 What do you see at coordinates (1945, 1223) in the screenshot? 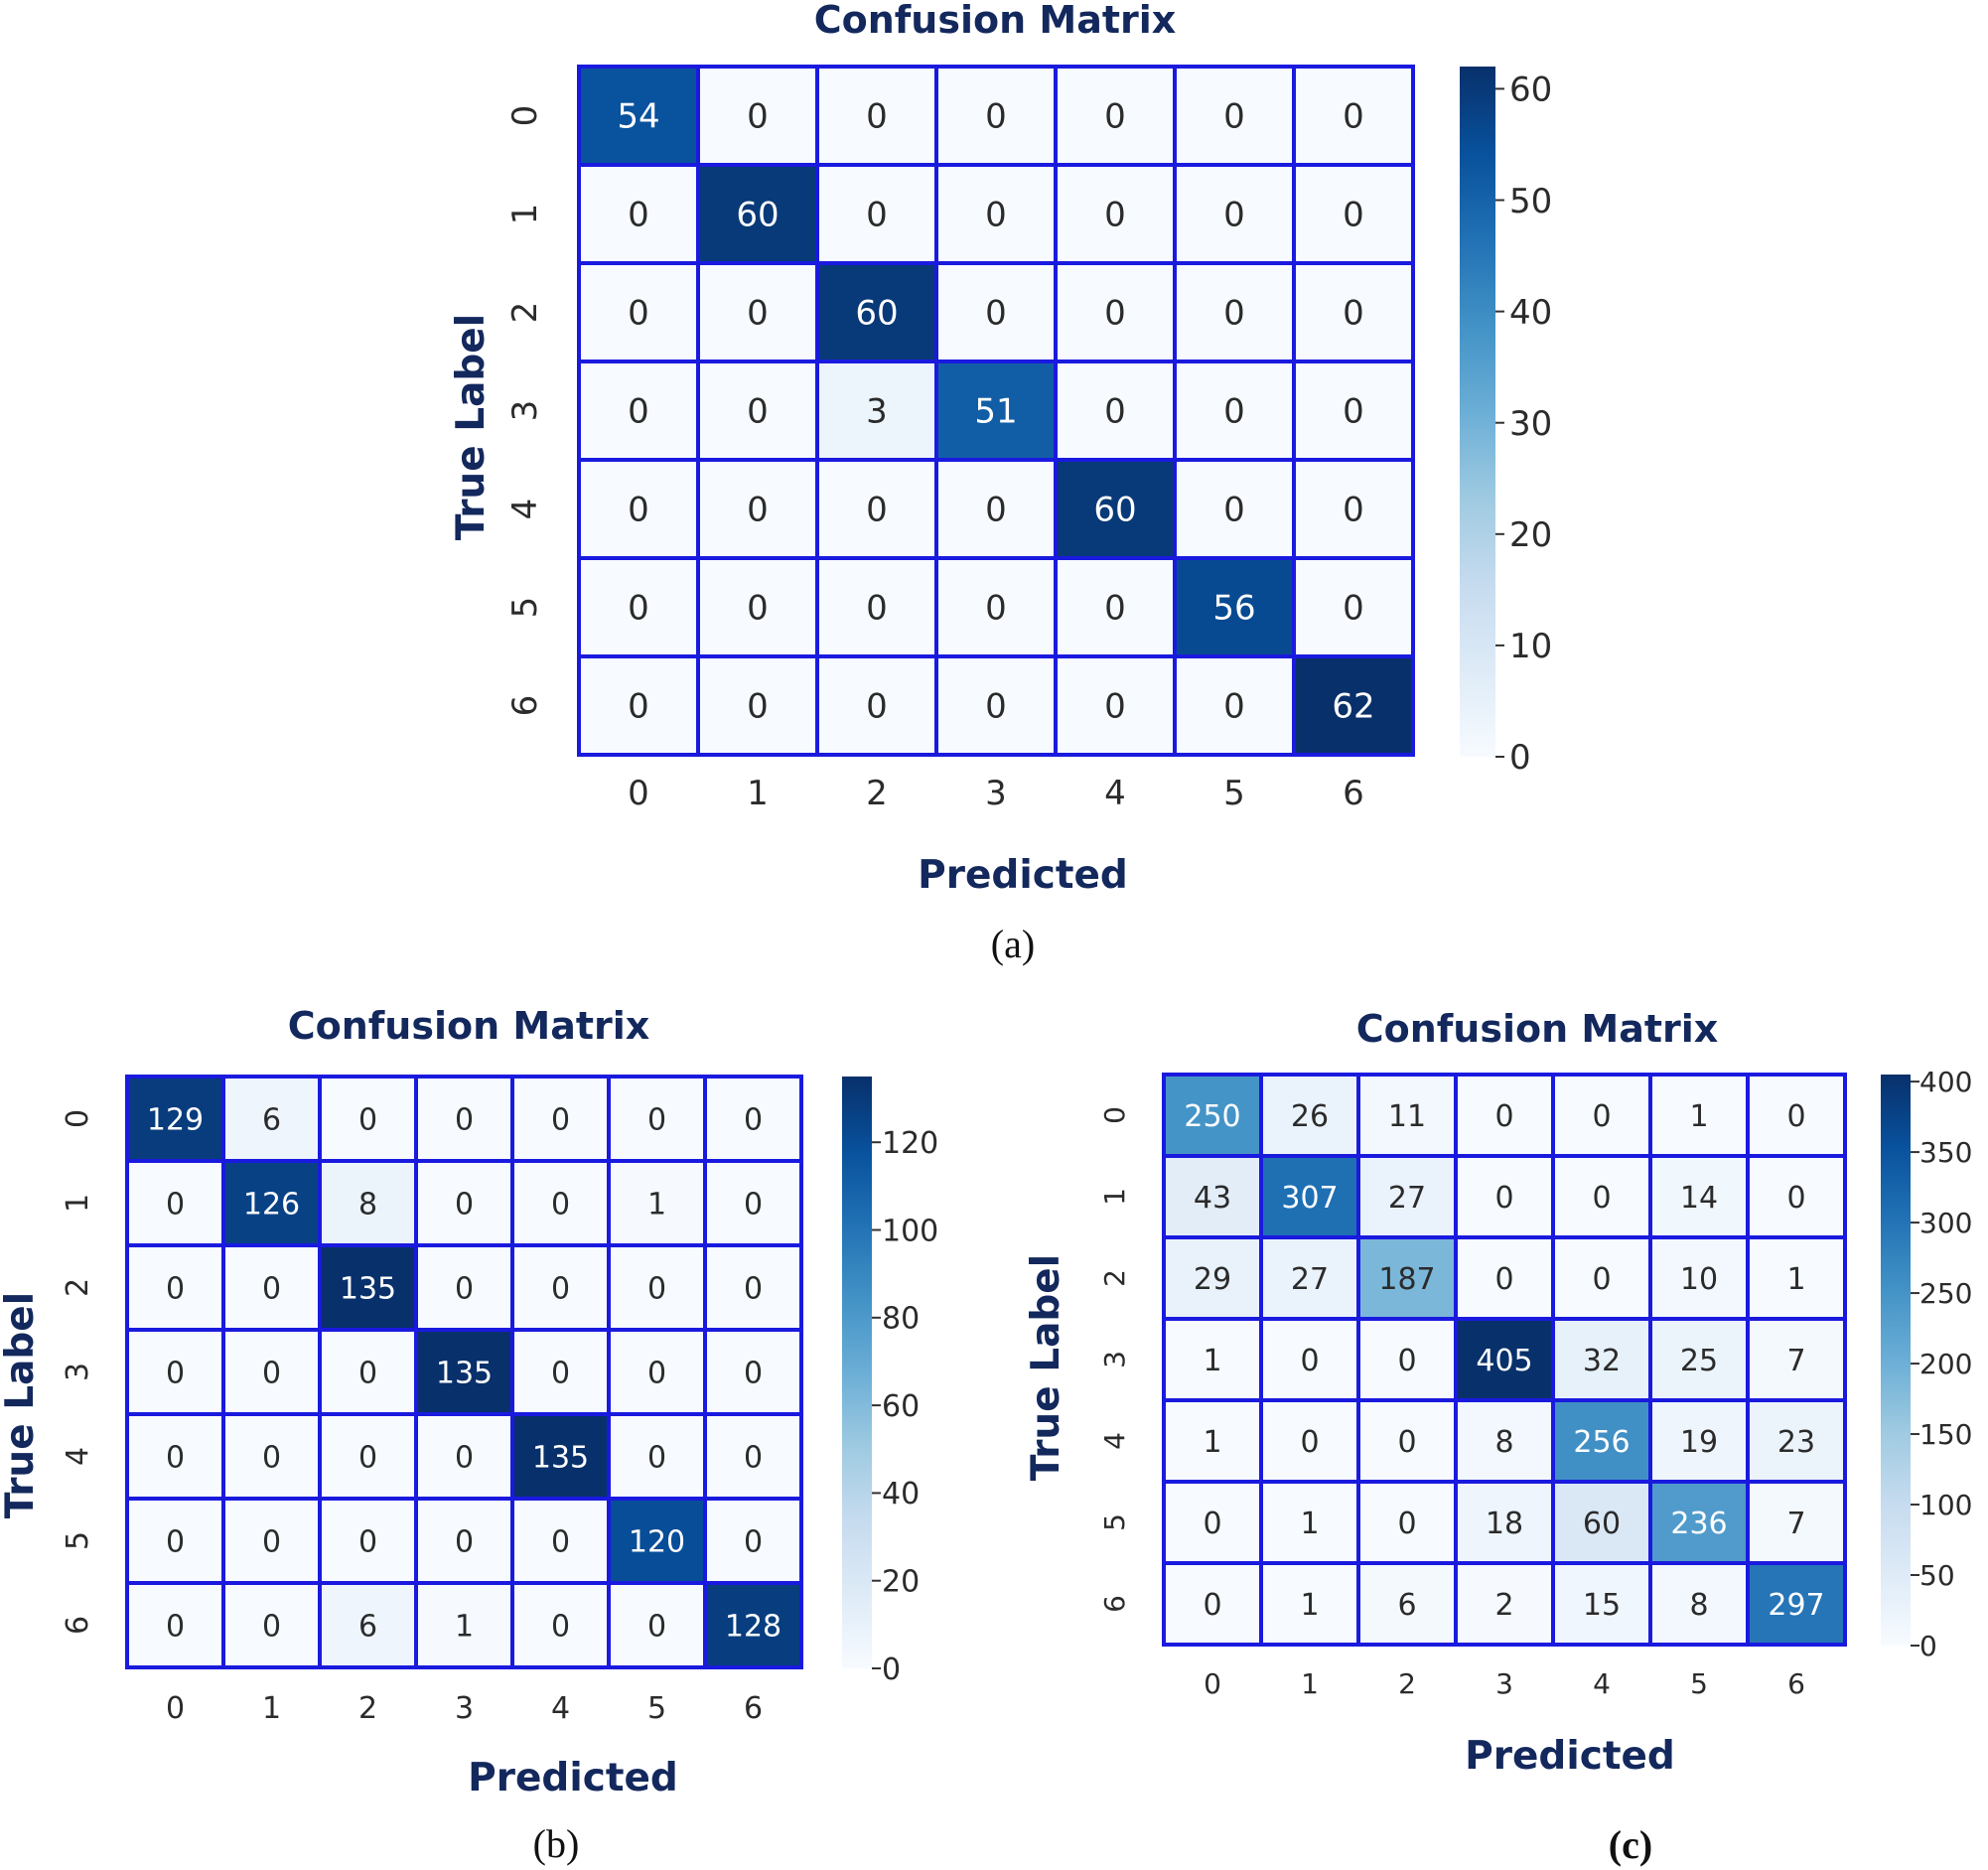
I see `colorbar-tick-label: 300` at bounding box center [1945, 1223].